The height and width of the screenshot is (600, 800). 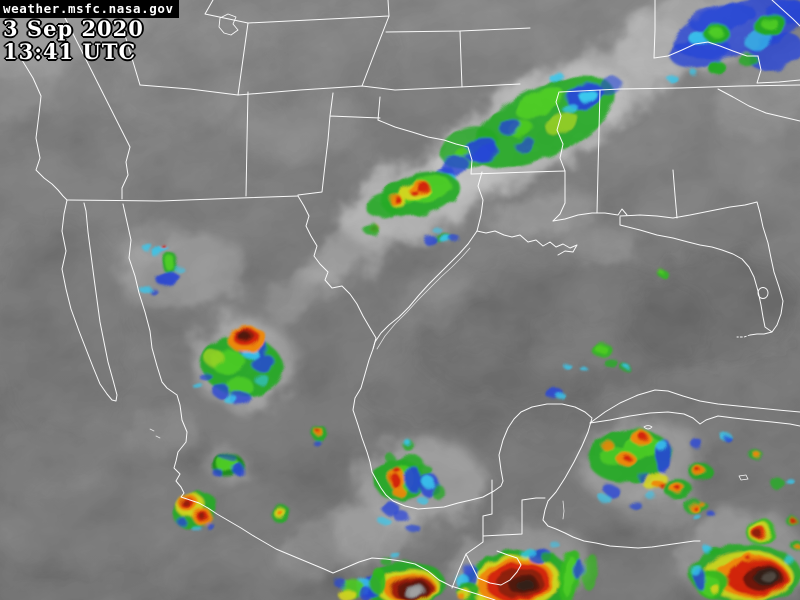 What do you see at coordinates (516, 160) in the screenshot?
I see `arkansas-borders` at bounding box center [516, 160].